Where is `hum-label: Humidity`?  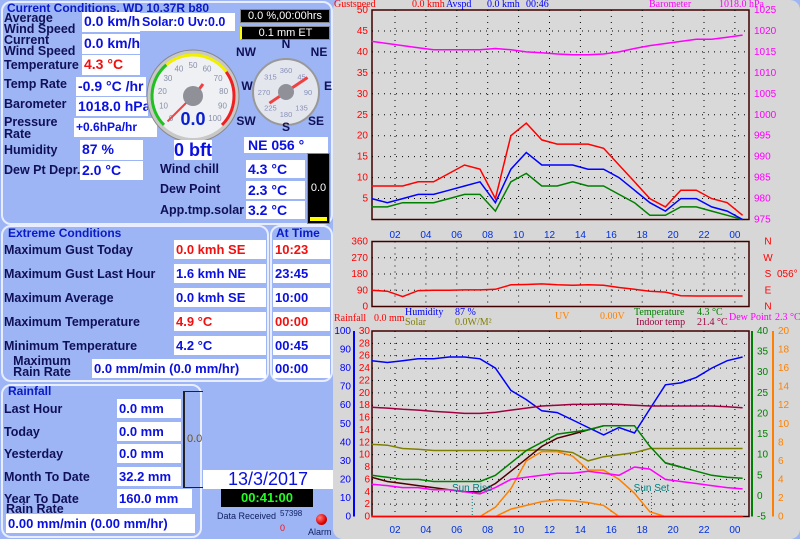
hum-label: Humidity is located at coordinates (31, 150).